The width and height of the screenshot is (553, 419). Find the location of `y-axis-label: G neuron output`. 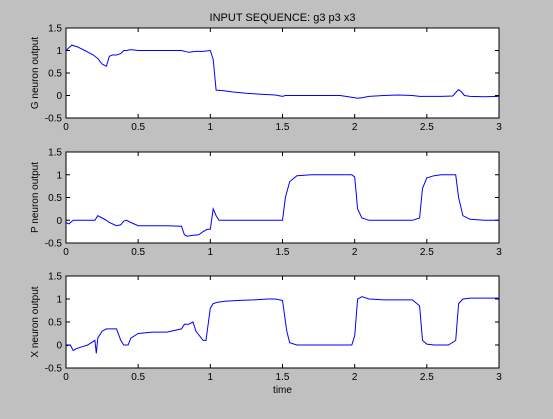

y-axis-label: G neuron output is located at coordinates (35, 73).